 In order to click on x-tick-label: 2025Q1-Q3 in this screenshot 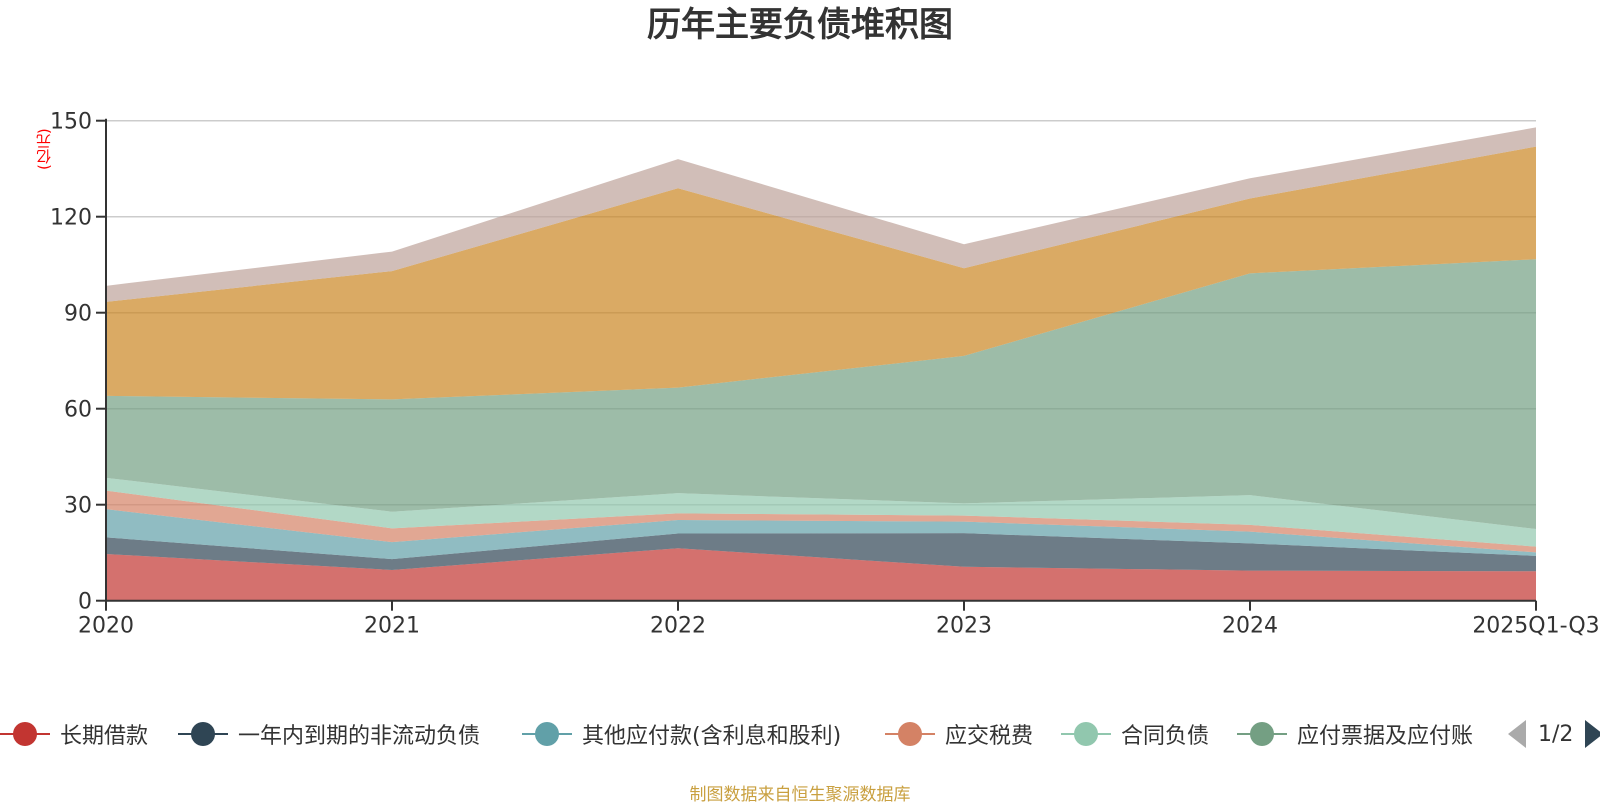, I will do `click(1535, 626)`.